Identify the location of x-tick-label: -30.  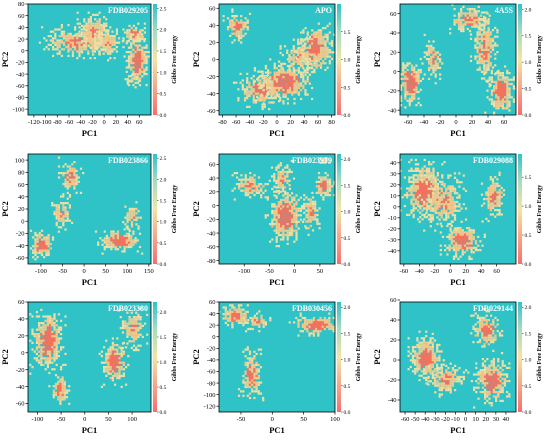
(435, 419).